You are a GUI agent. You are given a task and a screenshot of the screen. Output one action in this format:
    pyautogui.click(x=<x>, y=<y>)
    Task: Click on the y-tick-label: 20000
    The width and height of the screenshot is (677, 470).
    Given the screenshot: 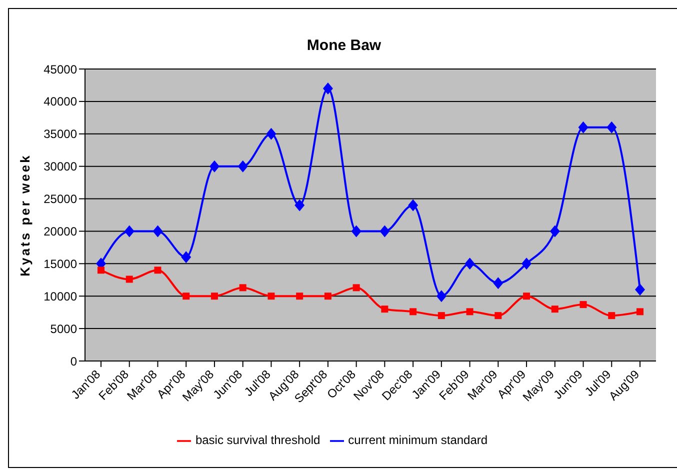 What is the action you would take?
    pyautogui.click(x=61, y=231)
    